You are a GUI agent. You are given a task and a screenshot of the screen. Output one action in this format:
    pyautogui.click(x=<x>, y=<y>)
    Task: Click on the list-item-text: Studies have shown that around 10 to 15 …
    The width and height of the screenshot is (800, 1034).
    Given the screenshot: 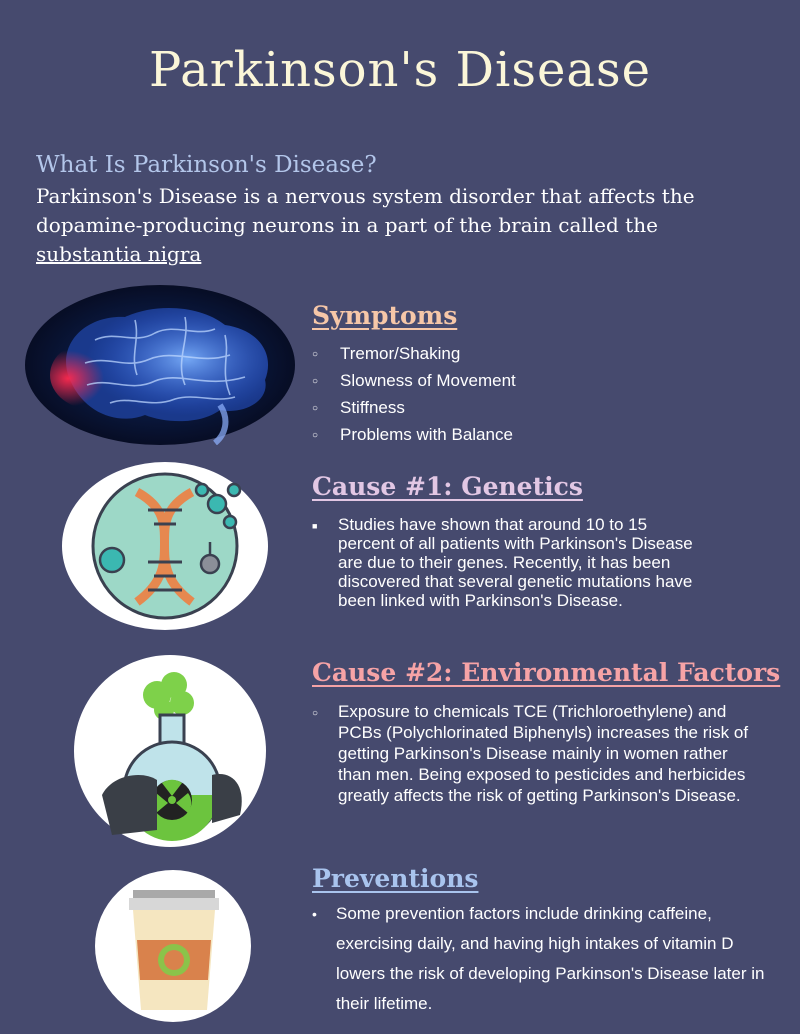 What is the action you would take?
    pyautogui.click(x=515, y=562)
    